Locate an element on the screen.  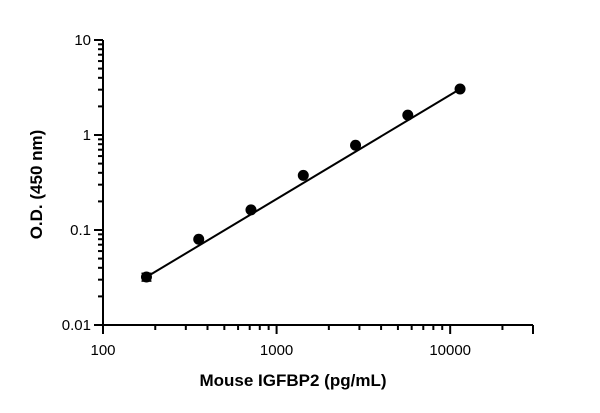
x-tick-label: 100 is located at coordinates (102, 350).